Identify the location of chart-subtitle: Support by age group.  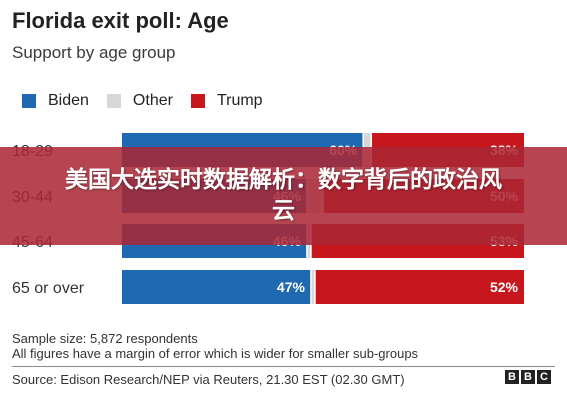
(94, 52).